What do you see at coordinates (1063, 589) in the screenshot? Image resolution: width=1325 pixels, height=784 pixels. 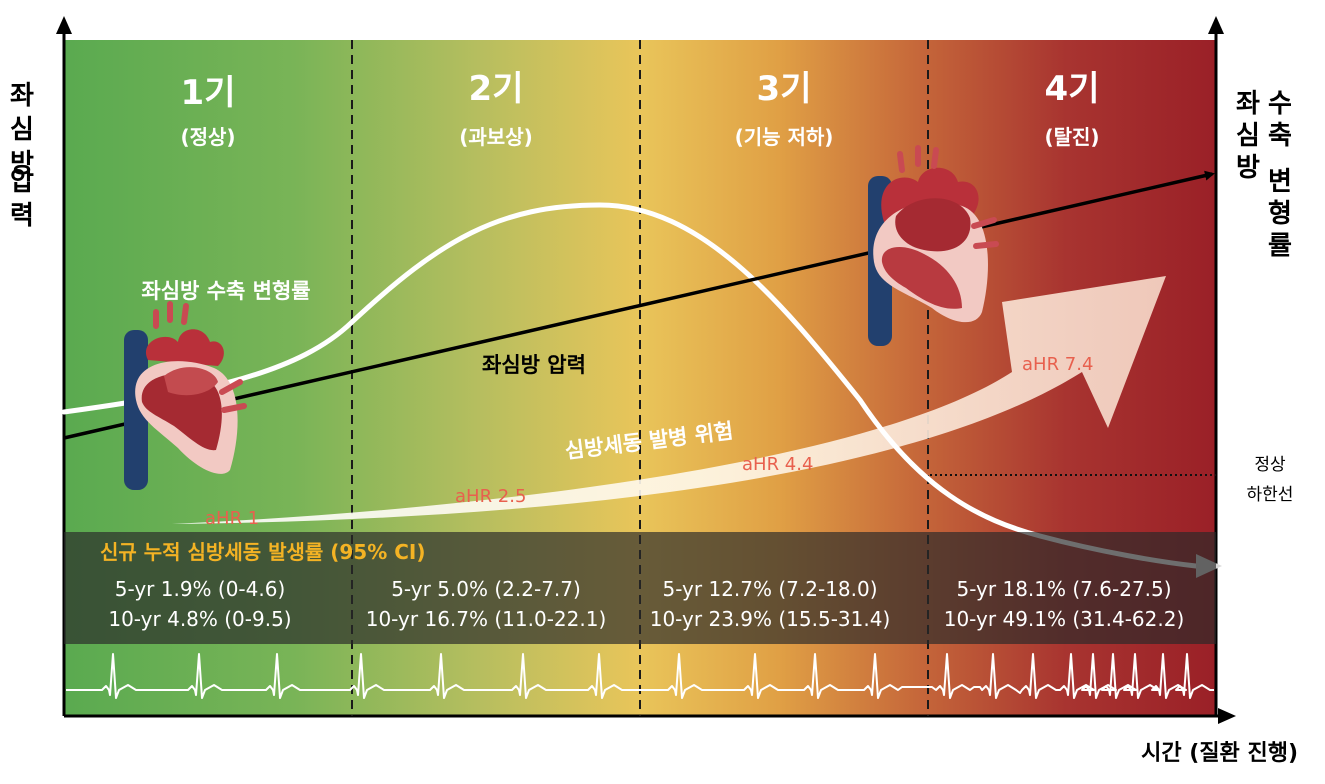 I see `stage-4-rate-5yr: 5-yr 18.1% (7.6-27.5)` at bounding box center [1063, 589].